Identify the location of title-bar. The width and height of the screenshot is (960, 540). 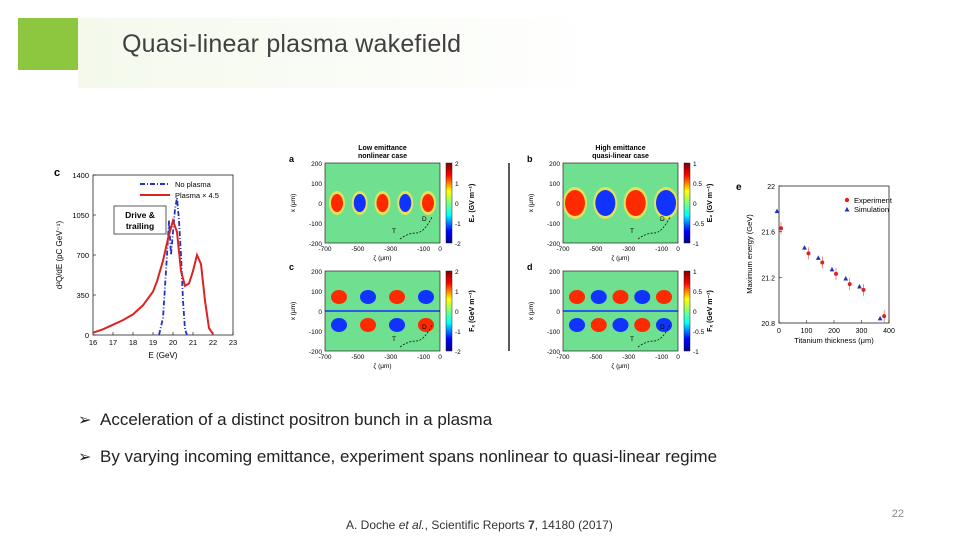
(519, 53).